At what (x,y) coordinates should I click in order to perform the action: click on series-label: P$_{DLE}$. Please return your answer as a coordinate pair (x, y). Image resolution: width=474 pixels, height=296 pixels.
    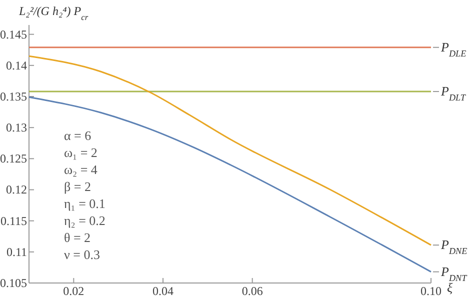
    Looking at the image, I should click on (453, 48).